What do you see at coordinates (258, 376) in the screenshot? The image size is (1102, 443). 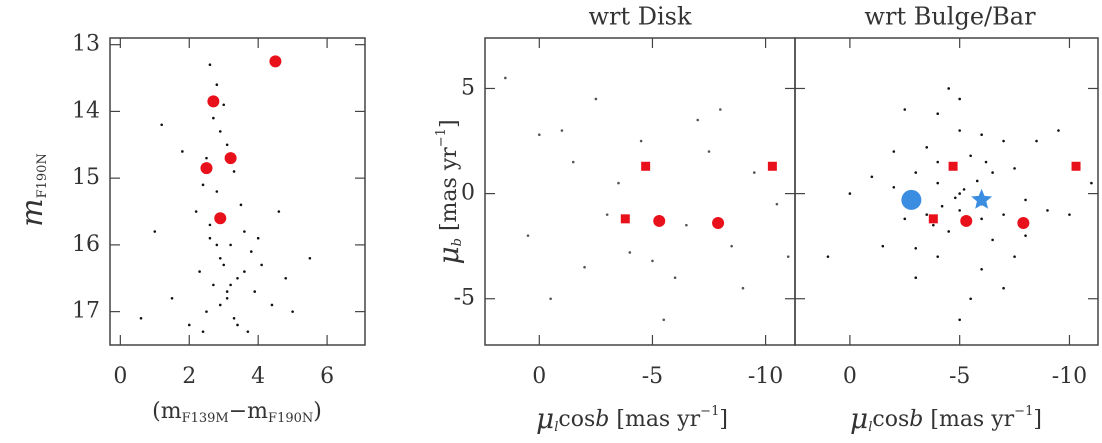 I see `x-tick-label: 4` at bounding box center [258, 376].